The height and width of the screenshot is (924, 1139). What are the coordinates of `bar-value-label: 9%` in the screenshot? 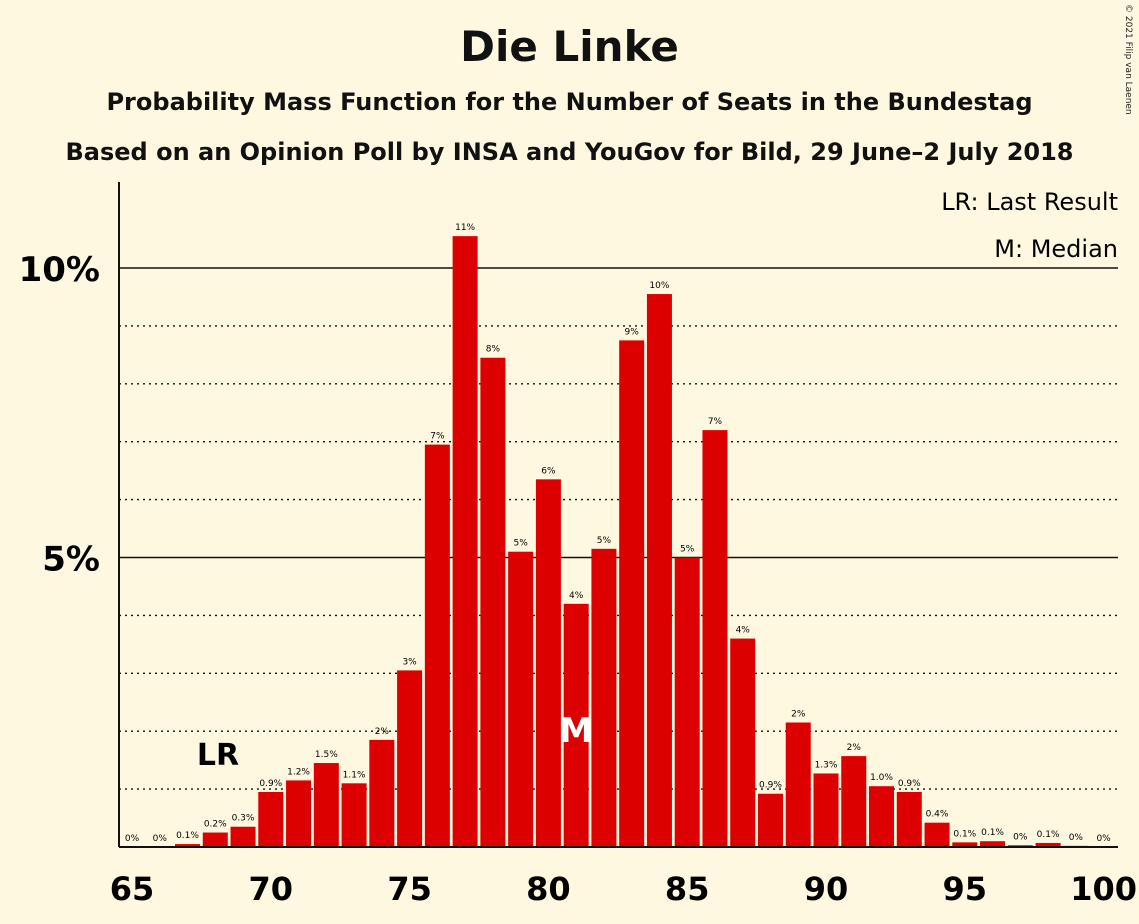 It's located at (632, 332).